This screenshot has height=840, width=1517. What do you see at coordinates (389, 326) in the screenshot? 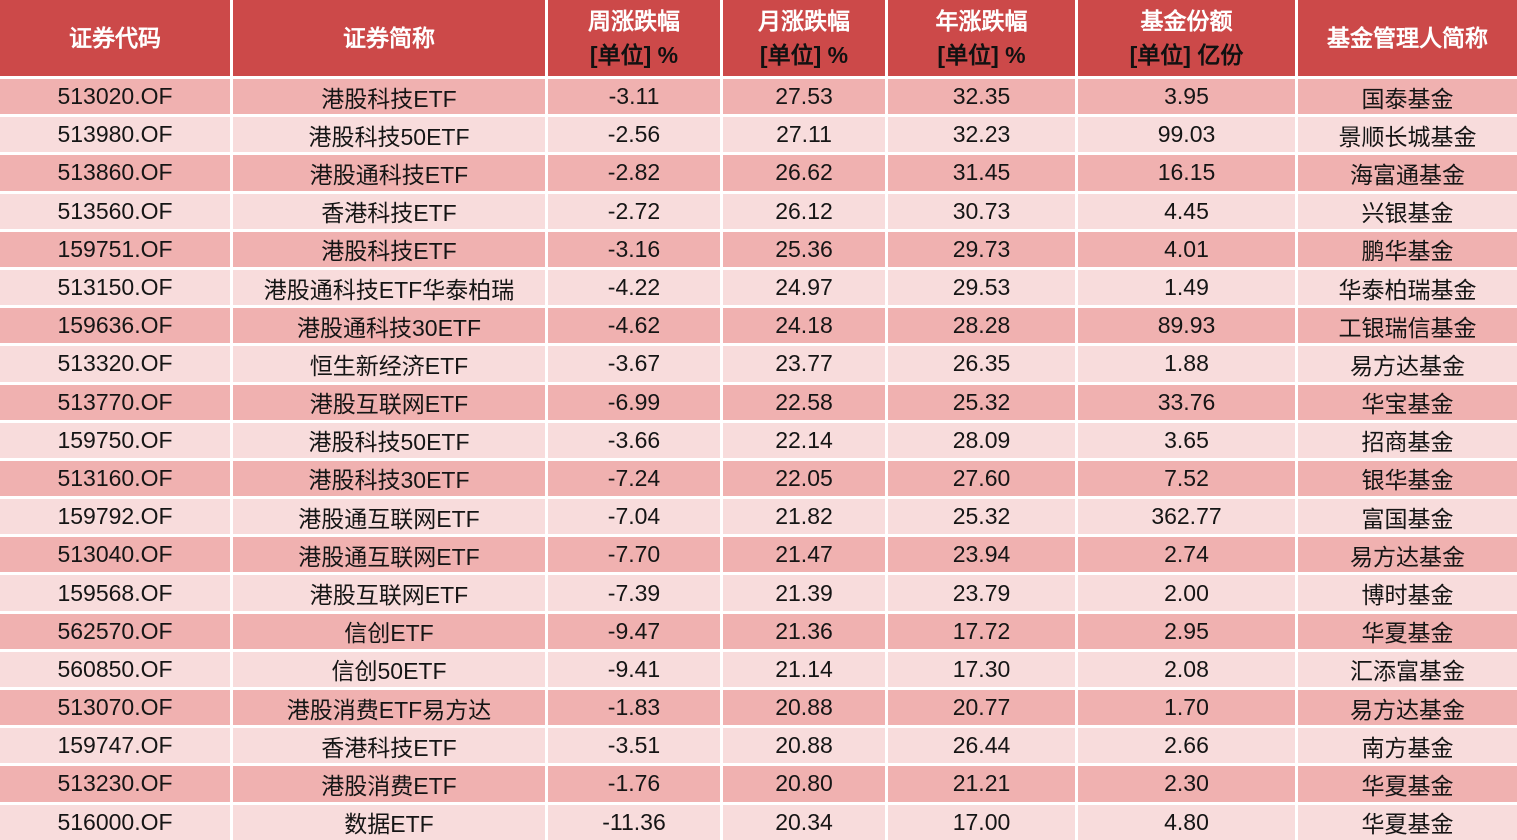
I see `cell-security-name: 港股通科技30ETF` at bounding box center [389, 326].